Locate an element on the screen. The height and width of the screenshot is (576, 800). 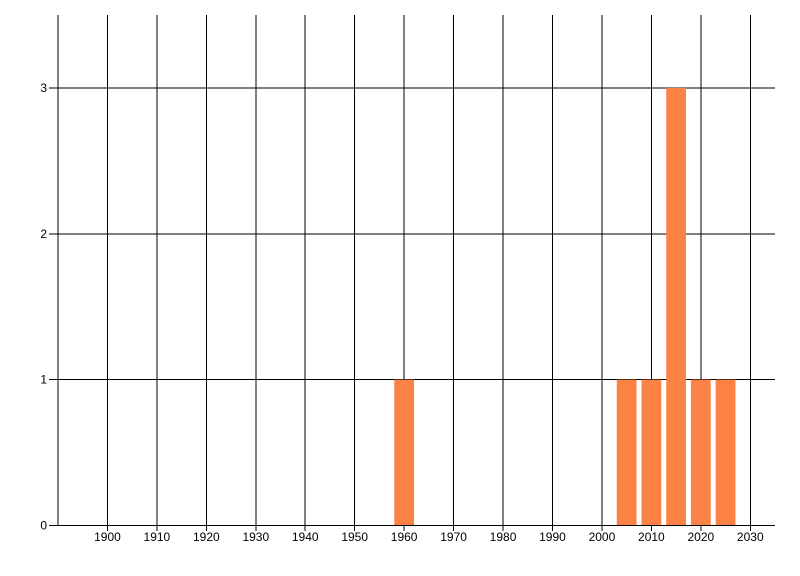
bar-2020 is located at coordinates (700, 452).